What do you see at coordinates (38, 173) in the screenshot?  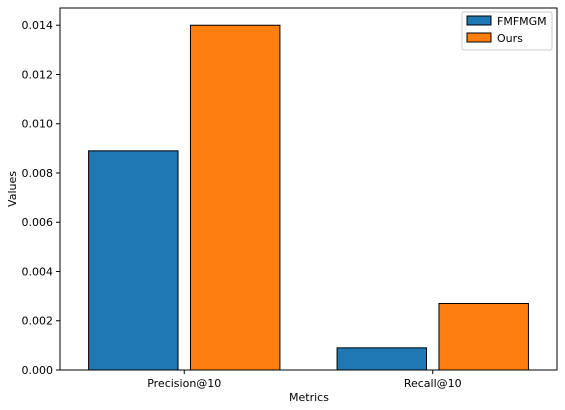 I see `y-tick-label: 0.008` at bounding box center [38, 173].